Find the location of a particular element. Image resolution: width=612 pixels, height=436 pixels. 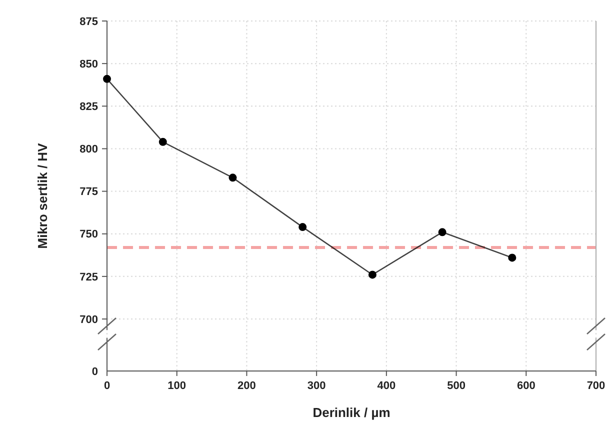

y-tick-label: 850 is located at coordinates (89, 64).